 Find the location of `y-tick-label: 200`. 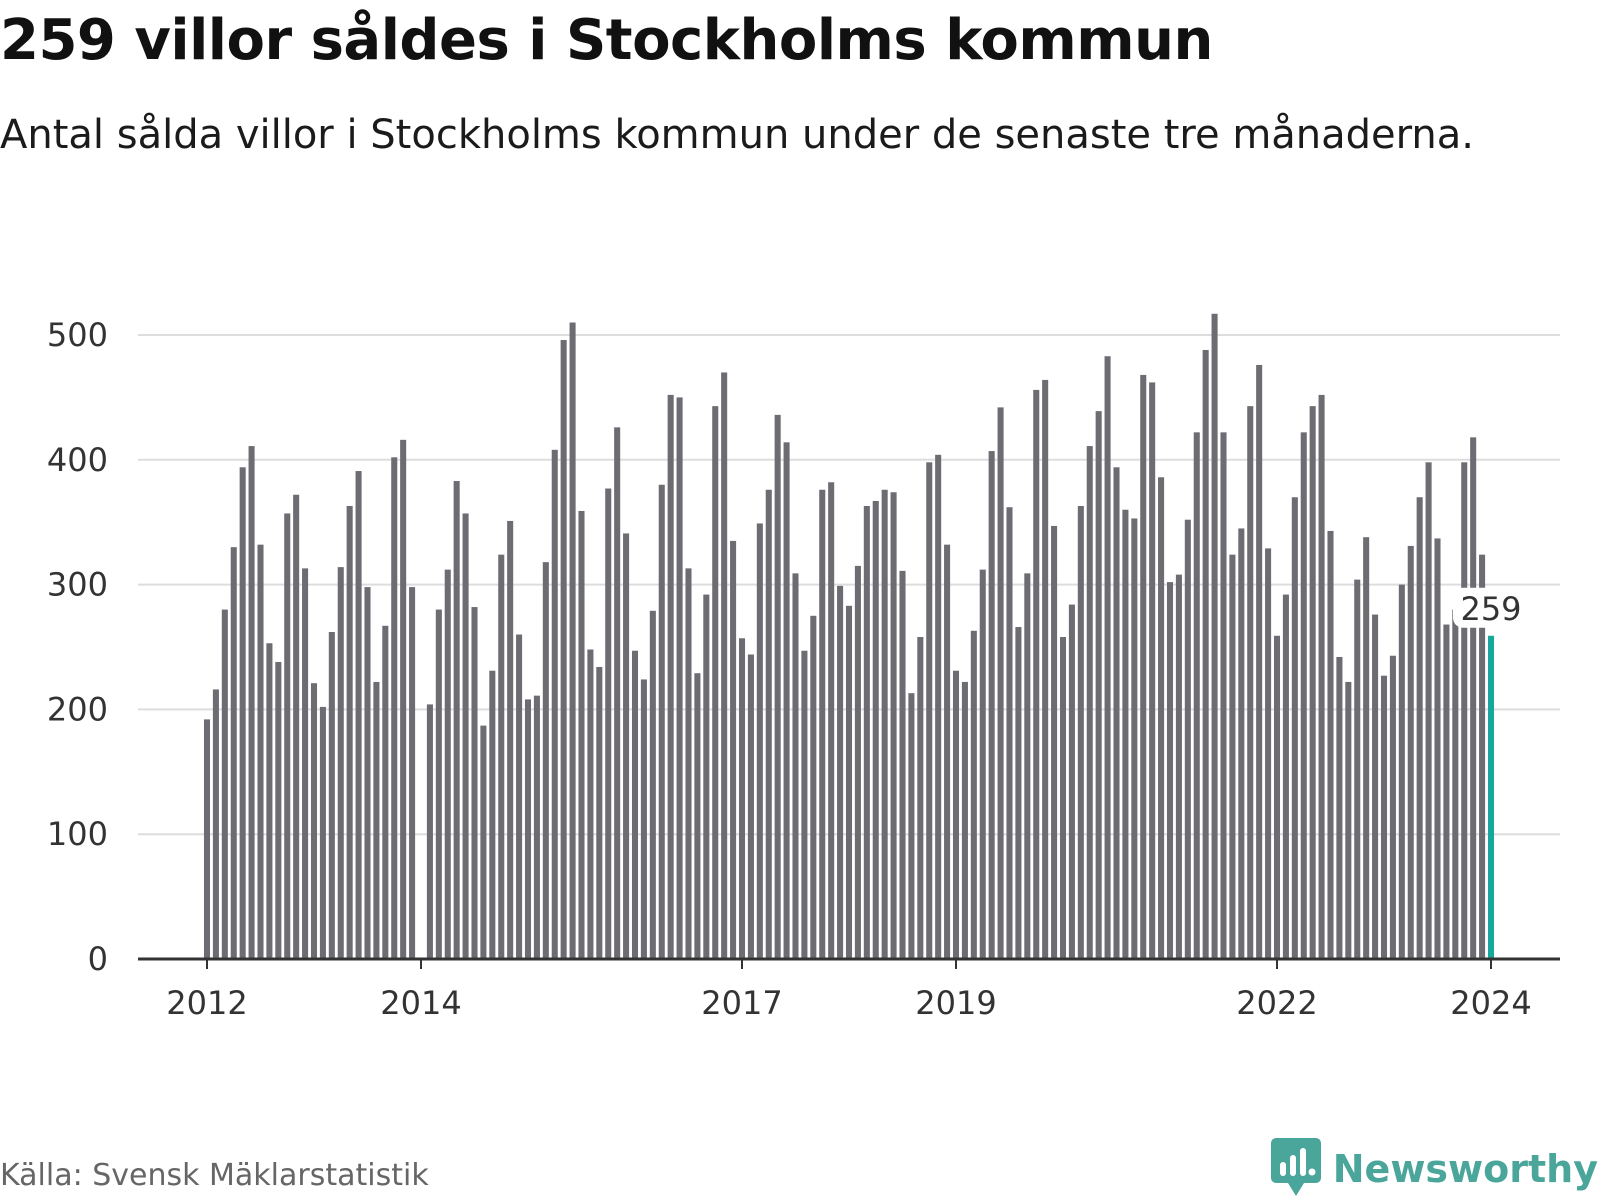

y-tick-label: 200 is located at coordinates (77, 709).